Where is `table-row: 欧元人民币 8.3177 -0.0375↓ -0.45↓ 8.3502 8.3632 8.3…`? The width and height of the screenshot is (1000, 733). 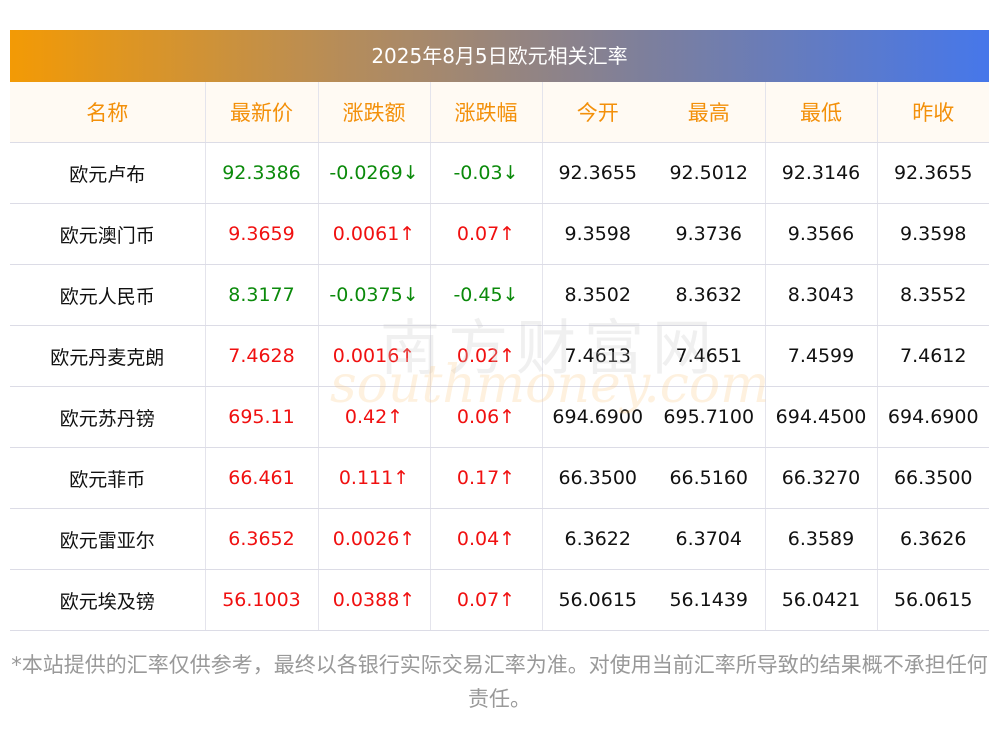 table-row: 欧元人民币 8.3177 -0.0375↓ -0.45↓ 8.3502 8.3632 8.3… is located at coordinates (499, 295).